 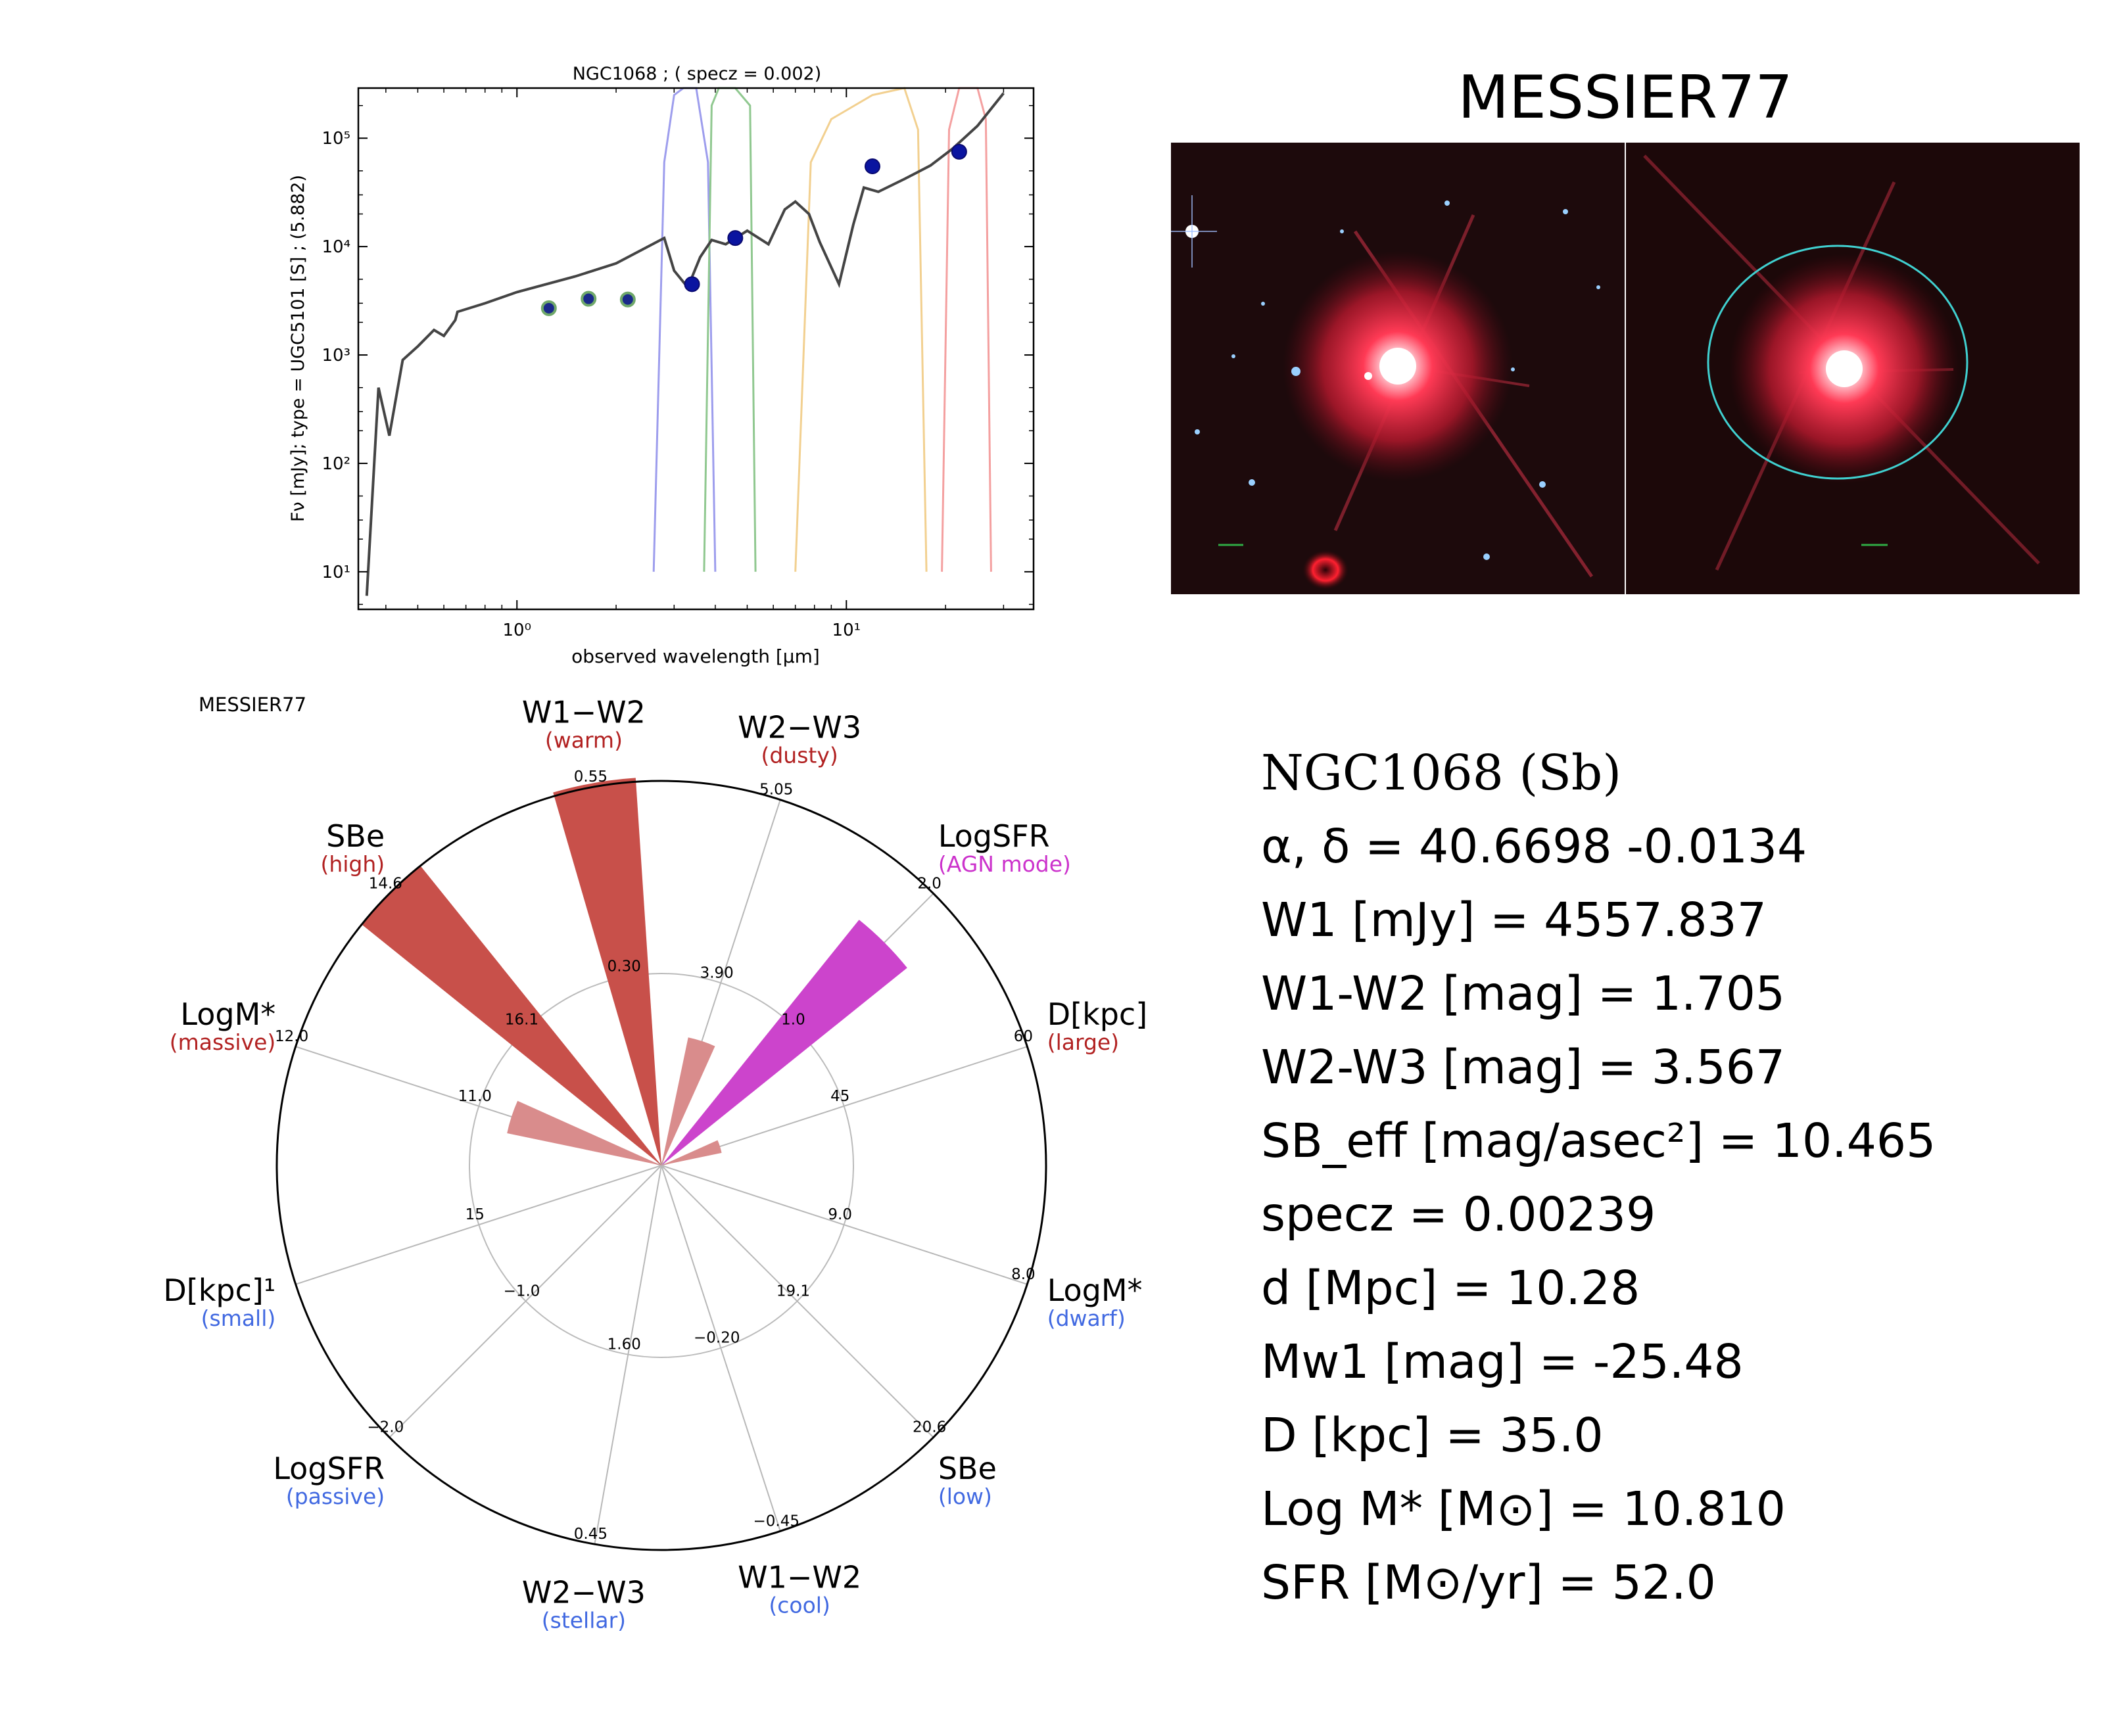 I want to click on radar-tick-label: −0.45, so click(x=776, y=1521).